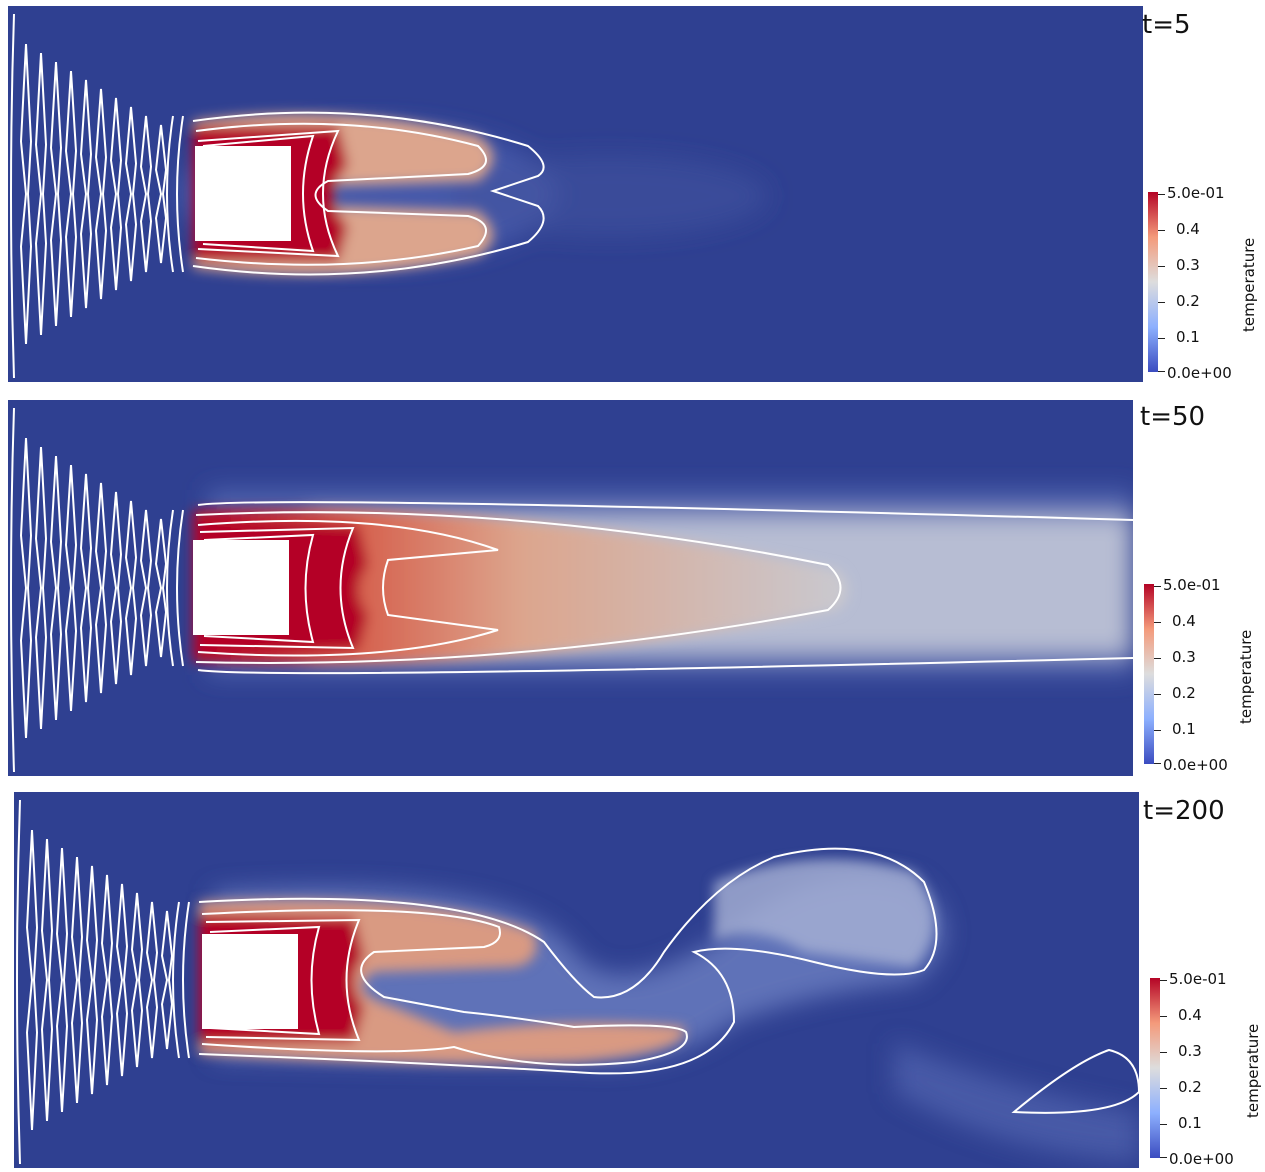 The image size is (1265, 1172). I want to click on colorbar-tick-t200: 0.3, so click(1190, 1051).